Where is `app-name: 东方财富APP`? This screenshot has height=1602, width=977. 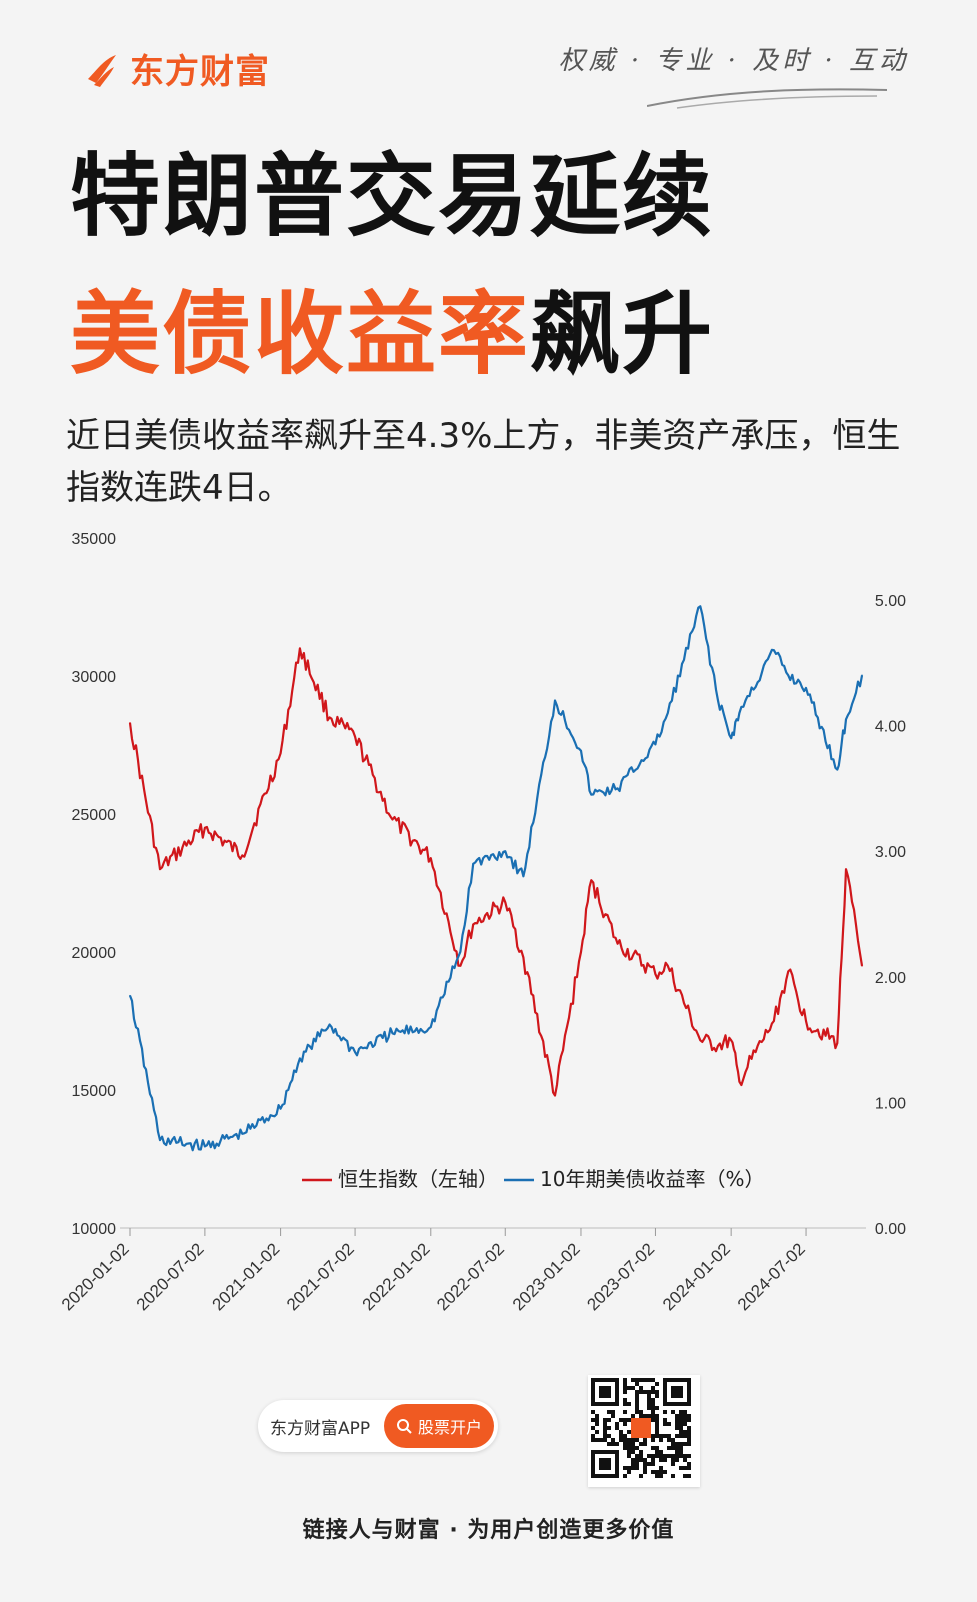
app-name: 东方财富APP is located at coordinates (320, 1428).